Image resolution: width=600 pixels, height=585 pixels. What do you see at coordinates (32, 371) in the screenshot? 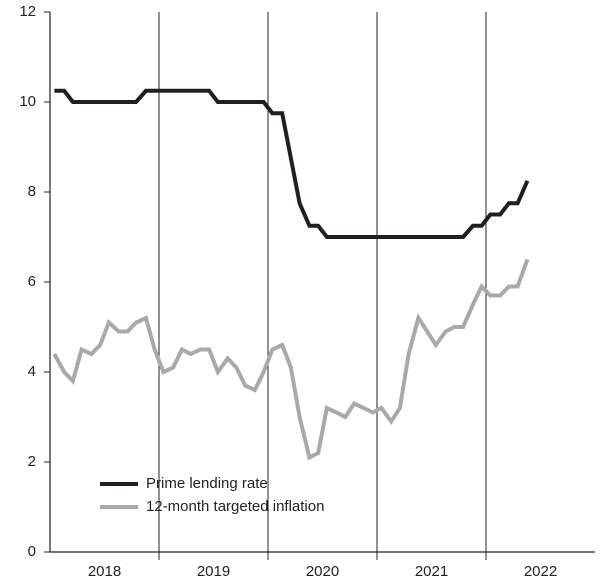
I see `y-tick-label: 4` at bounding box center [32, 371].